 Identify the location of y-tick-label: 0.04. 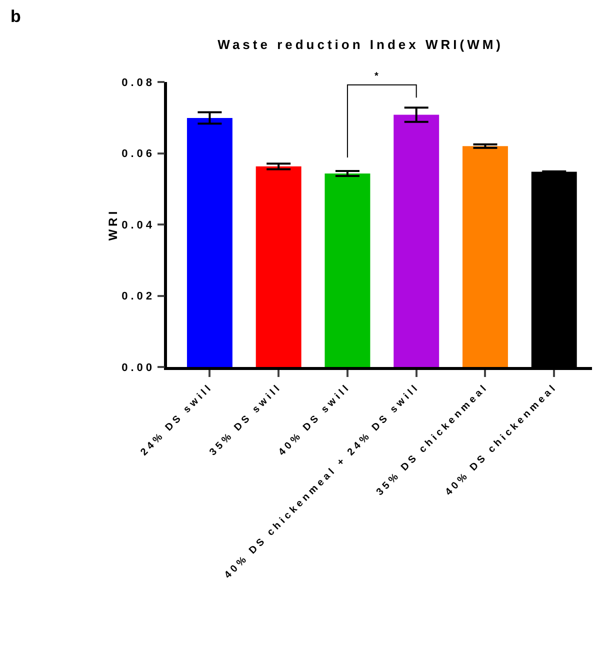
(139, 225).